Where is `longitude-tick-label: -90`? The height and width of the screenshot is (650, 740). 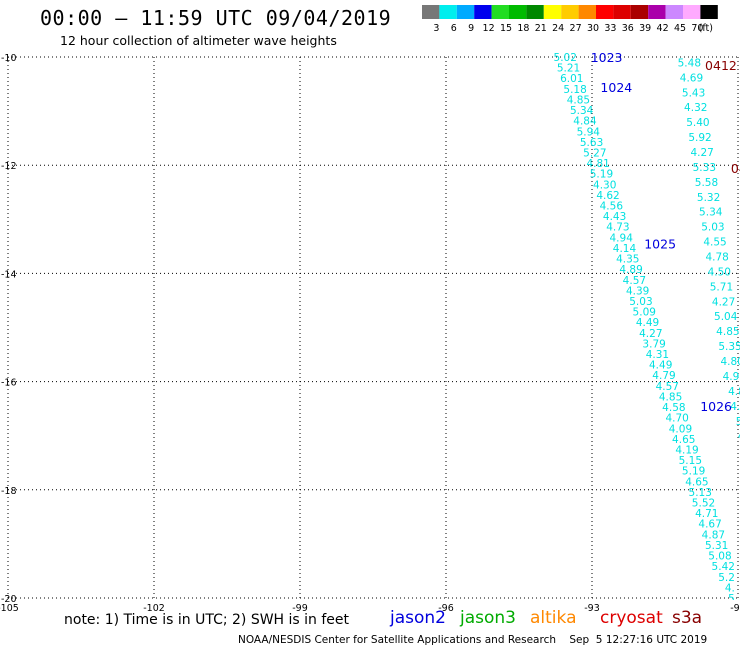 longitude-tick-label: -90 is located at coordinates (735, 608).